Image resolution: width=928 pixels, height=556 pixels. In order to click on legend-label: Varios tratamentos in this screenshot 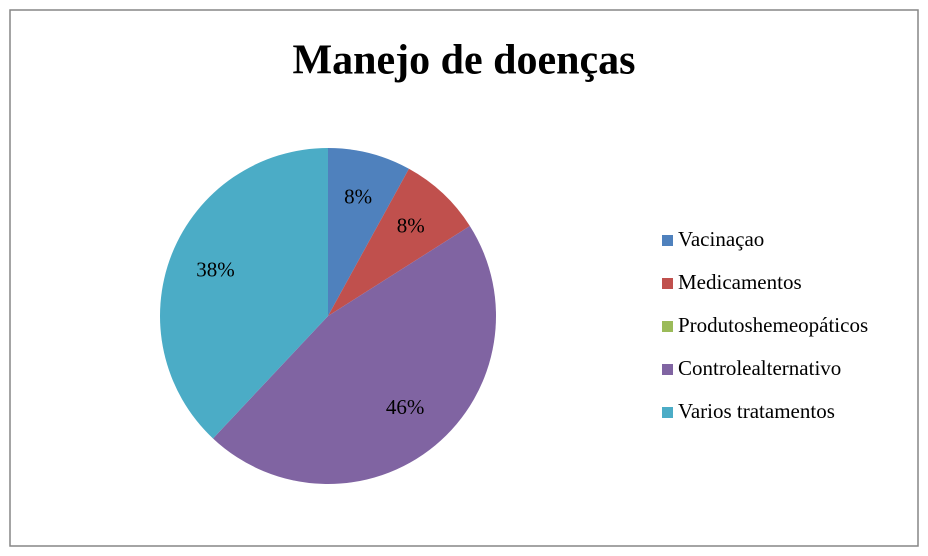, I will do `click(756, 411)`.